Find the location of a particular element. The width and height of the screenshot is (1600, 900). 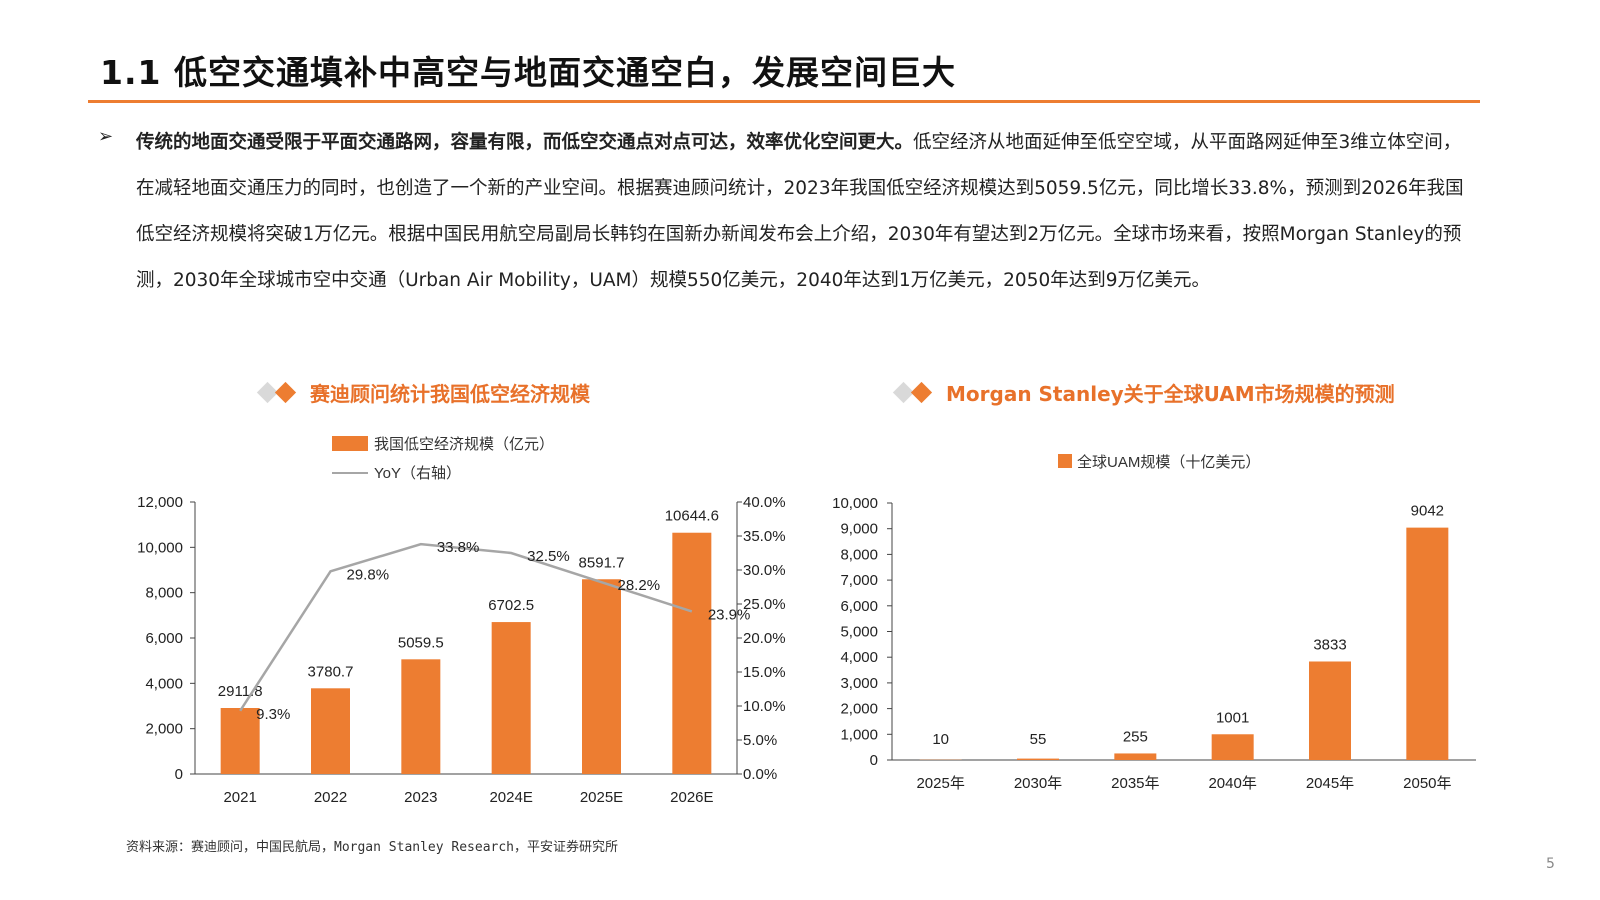

x-tick-label: 2040年 is located at coordinates (1232, 783).